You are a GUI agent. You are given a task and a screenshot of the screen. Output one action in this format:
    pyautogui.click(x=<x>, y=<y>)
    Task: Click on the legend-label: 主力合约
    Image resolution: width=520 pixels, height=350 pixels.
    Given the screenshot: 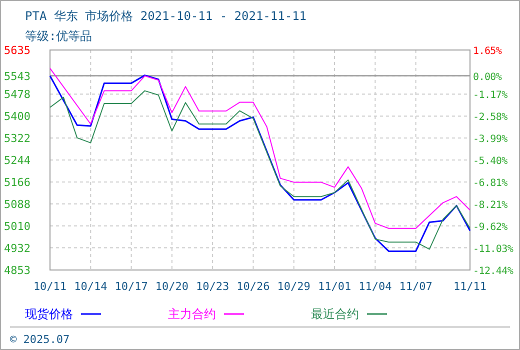 What is the action you would take?
    pyautogui.click(x=192, y=314)
    